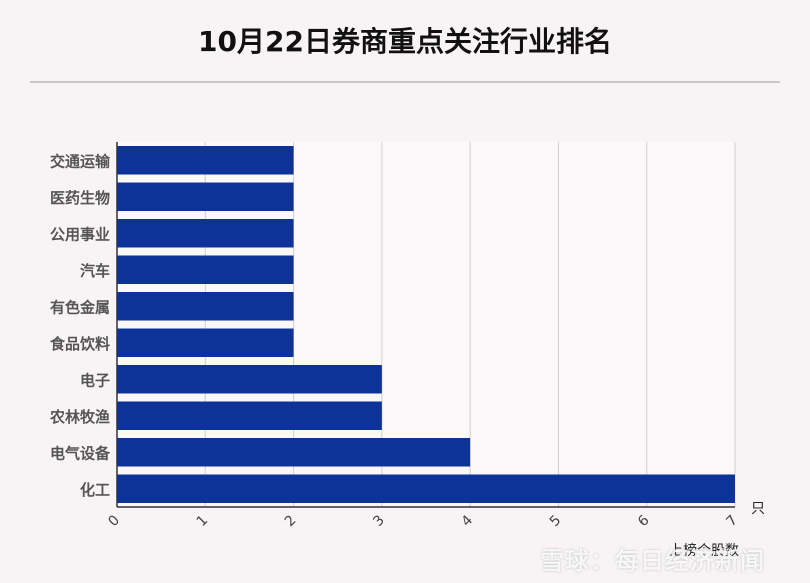  What do you see at coordinates (379, 521) in the screenshot?
I see `x-tick-label: 3` at bounding box center [379, 521].